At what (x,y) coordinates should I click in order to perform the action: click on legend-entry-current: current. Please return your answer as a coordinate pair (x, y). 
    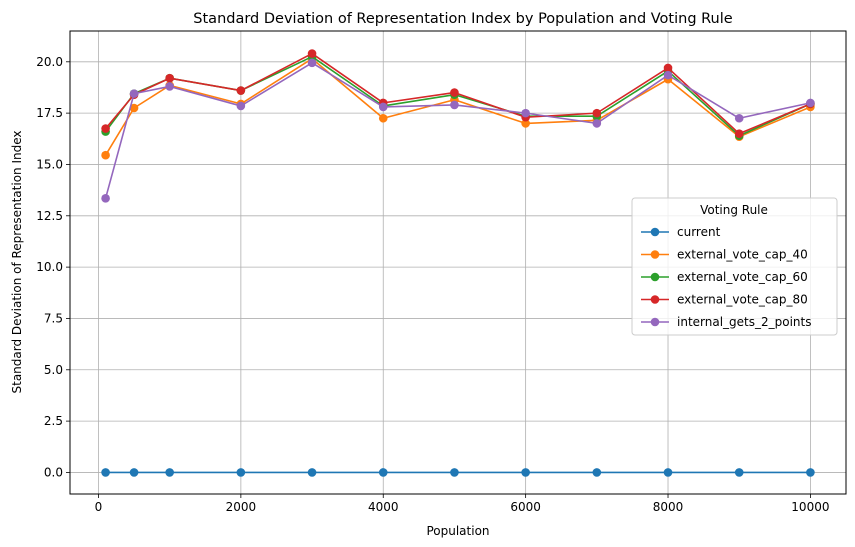
    Looking at the image, I should click on (699, 232).